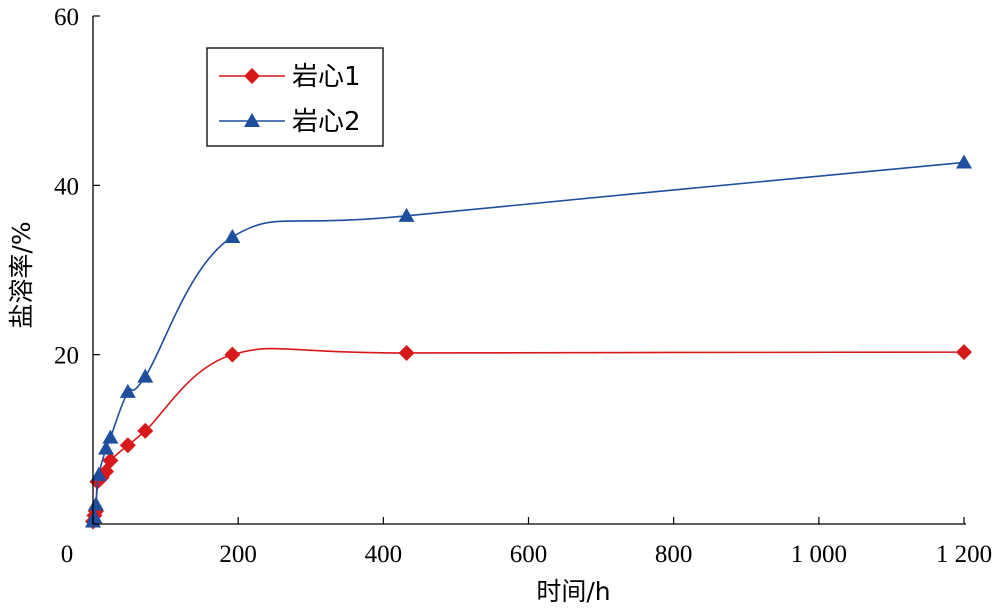 This screenshot has height=613, width=1000. Describe the element at coordinates (66, 17) in the screenshot. I see `y-tick-label: 60` at that location.